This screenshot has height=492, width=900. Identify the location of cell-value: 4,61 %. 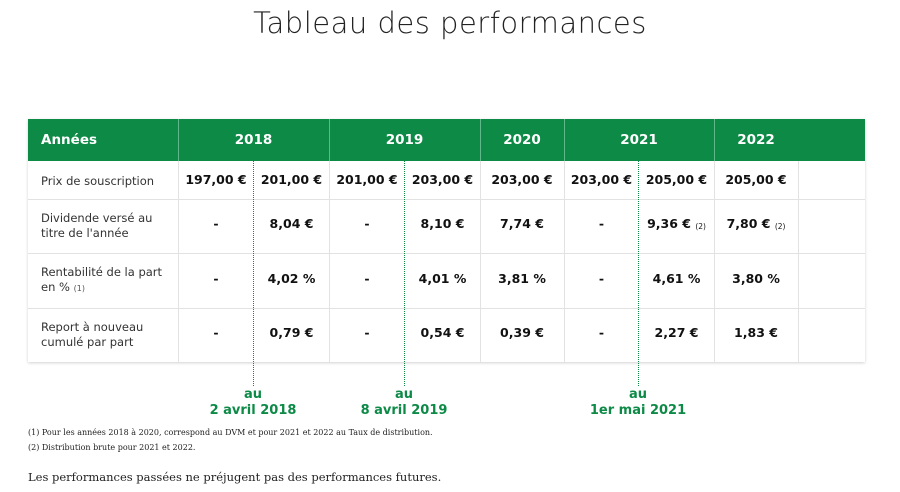
(676, 278).